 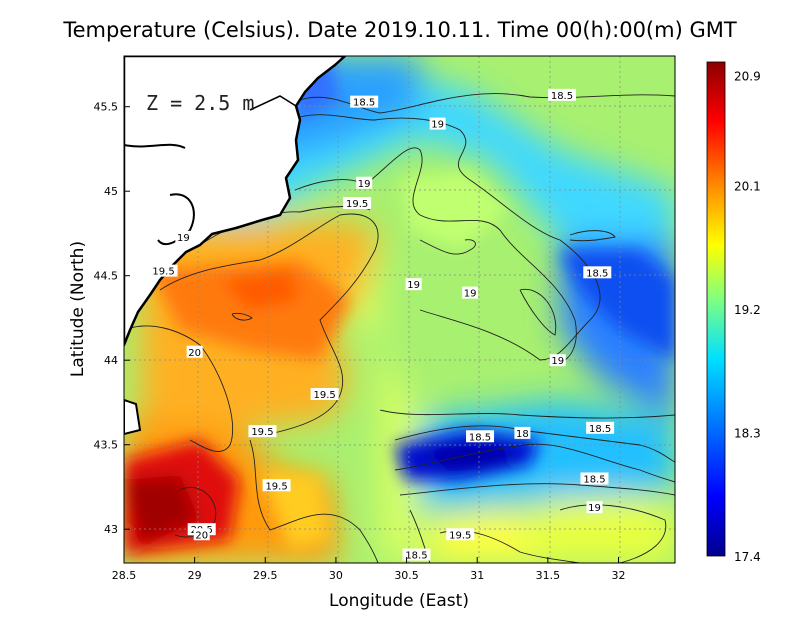 I want to click on colorbar-tick-label: 20.1, so click(x=747, y=187).